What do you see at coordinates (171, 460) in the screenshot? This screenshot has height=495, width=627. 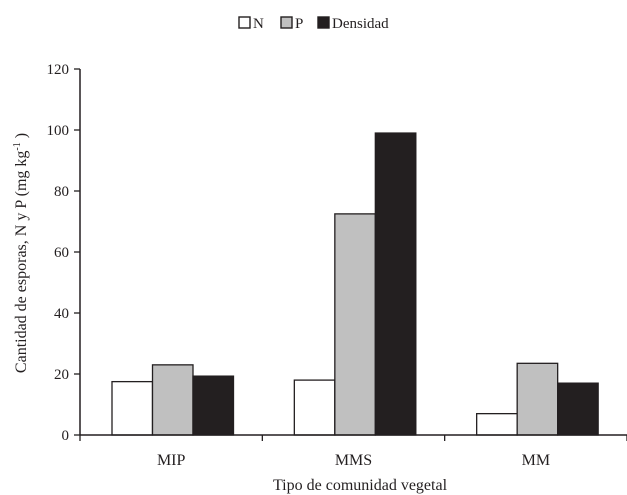 I see `x-category-label: MIP` at bounding box center [171, 460].